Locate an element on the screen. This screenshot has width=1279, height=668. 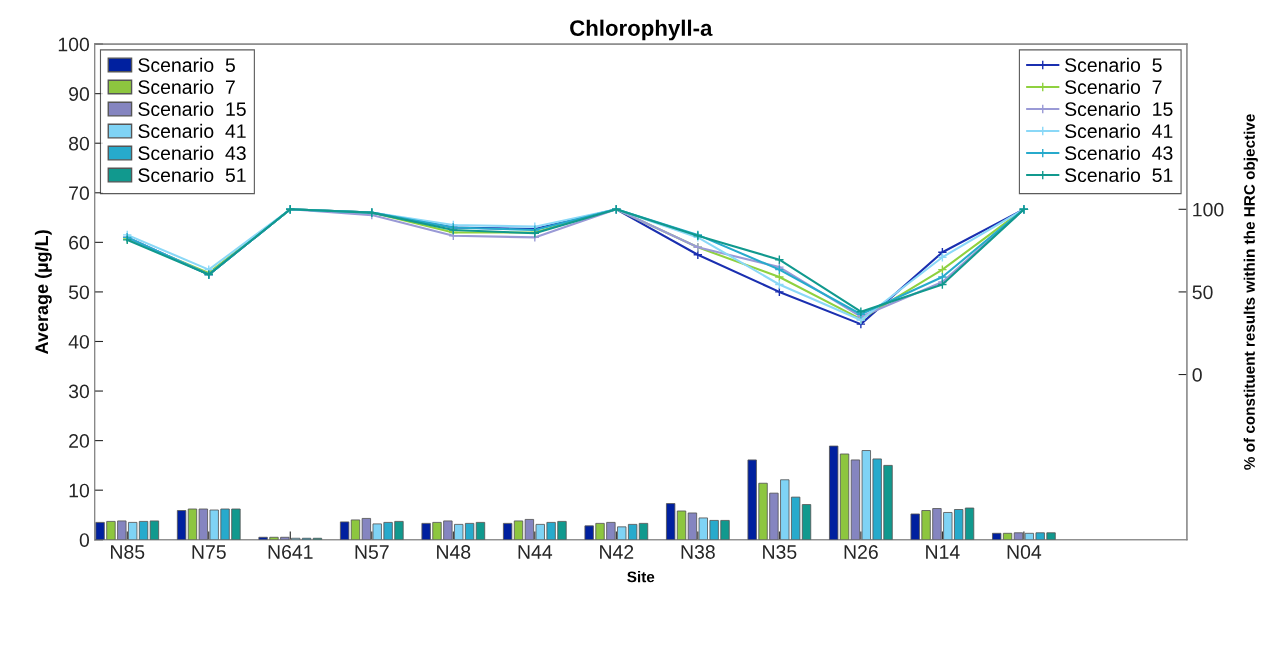
y2-tick-label: 100 is located at coordinates (1208, 209).